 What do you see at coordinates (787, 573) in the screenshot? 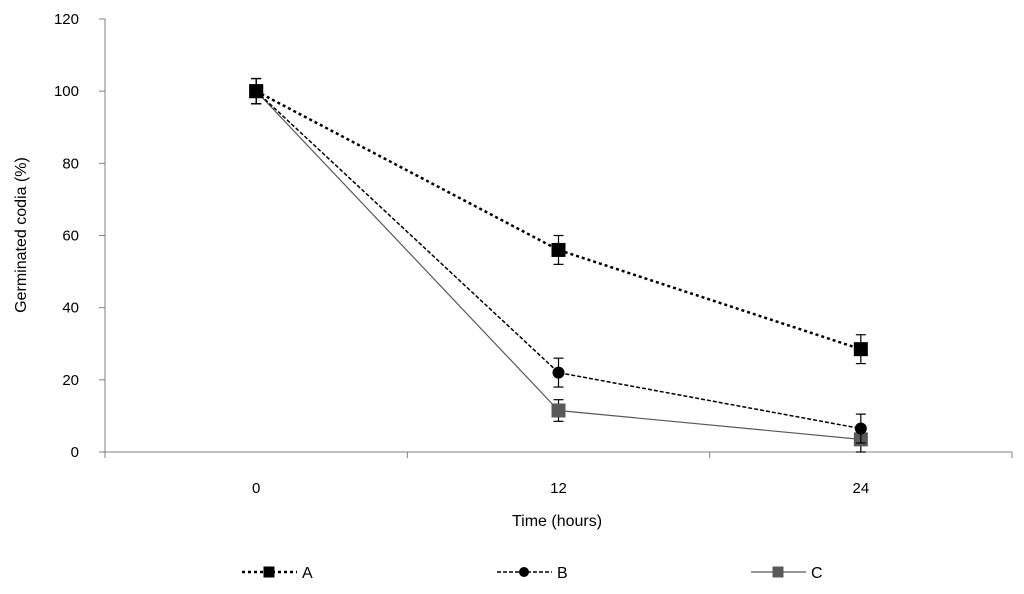
I see `legend-item-C: C` at bounding box center [787, 573].